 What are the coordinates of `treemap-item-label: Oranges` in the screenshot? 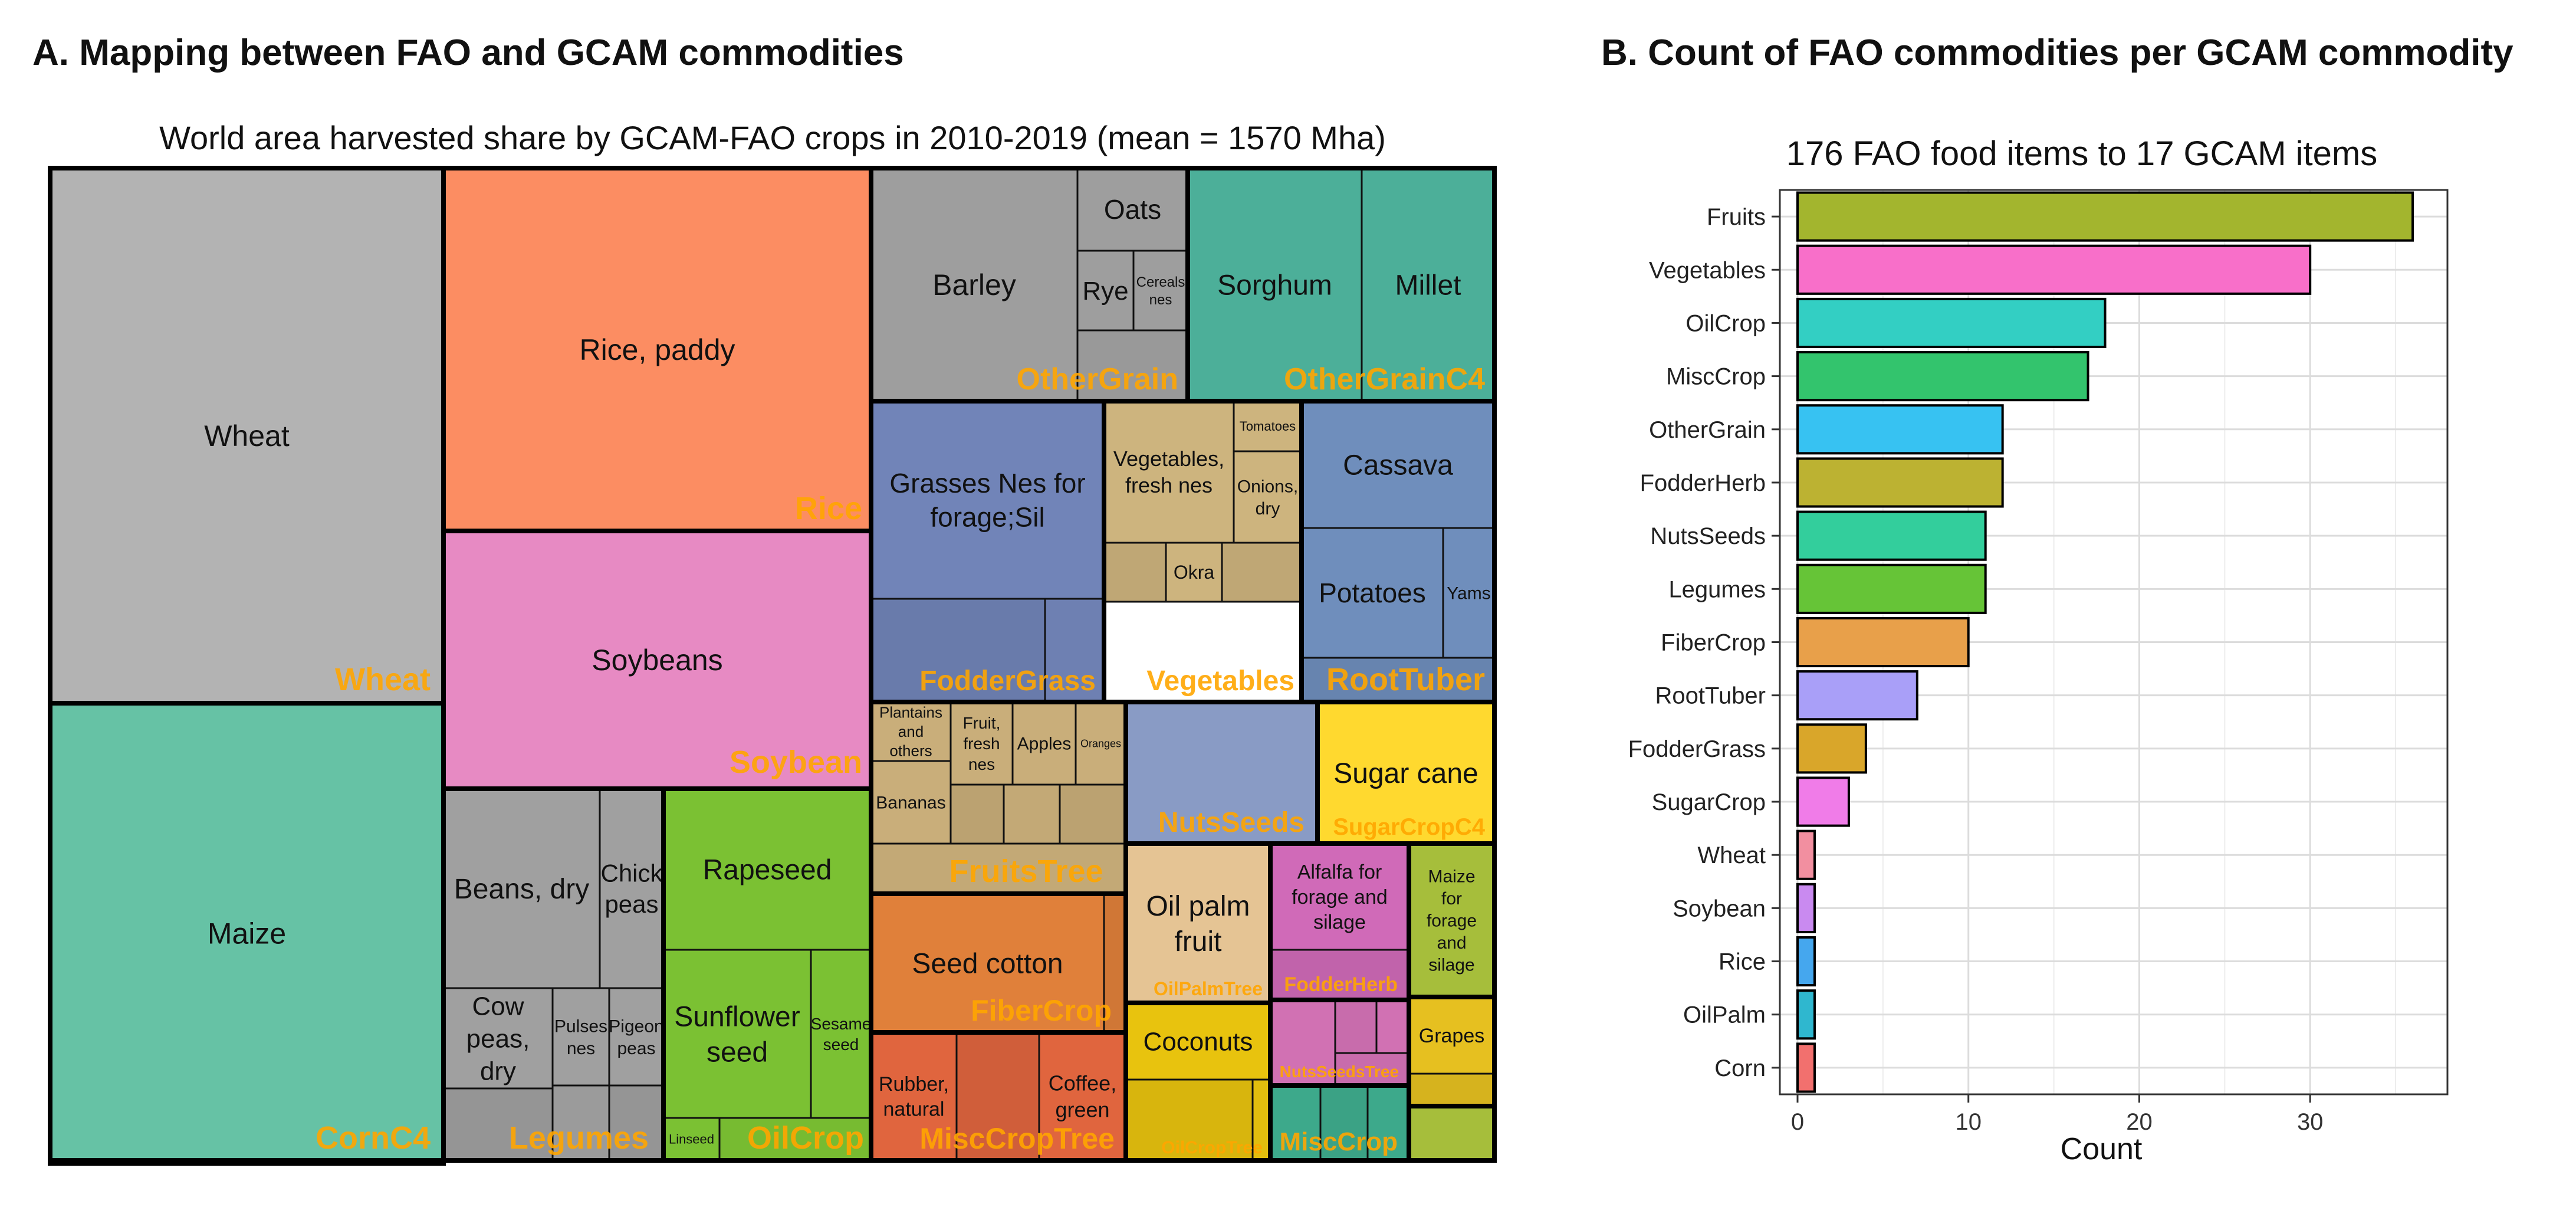 It's located at (1100, 743).